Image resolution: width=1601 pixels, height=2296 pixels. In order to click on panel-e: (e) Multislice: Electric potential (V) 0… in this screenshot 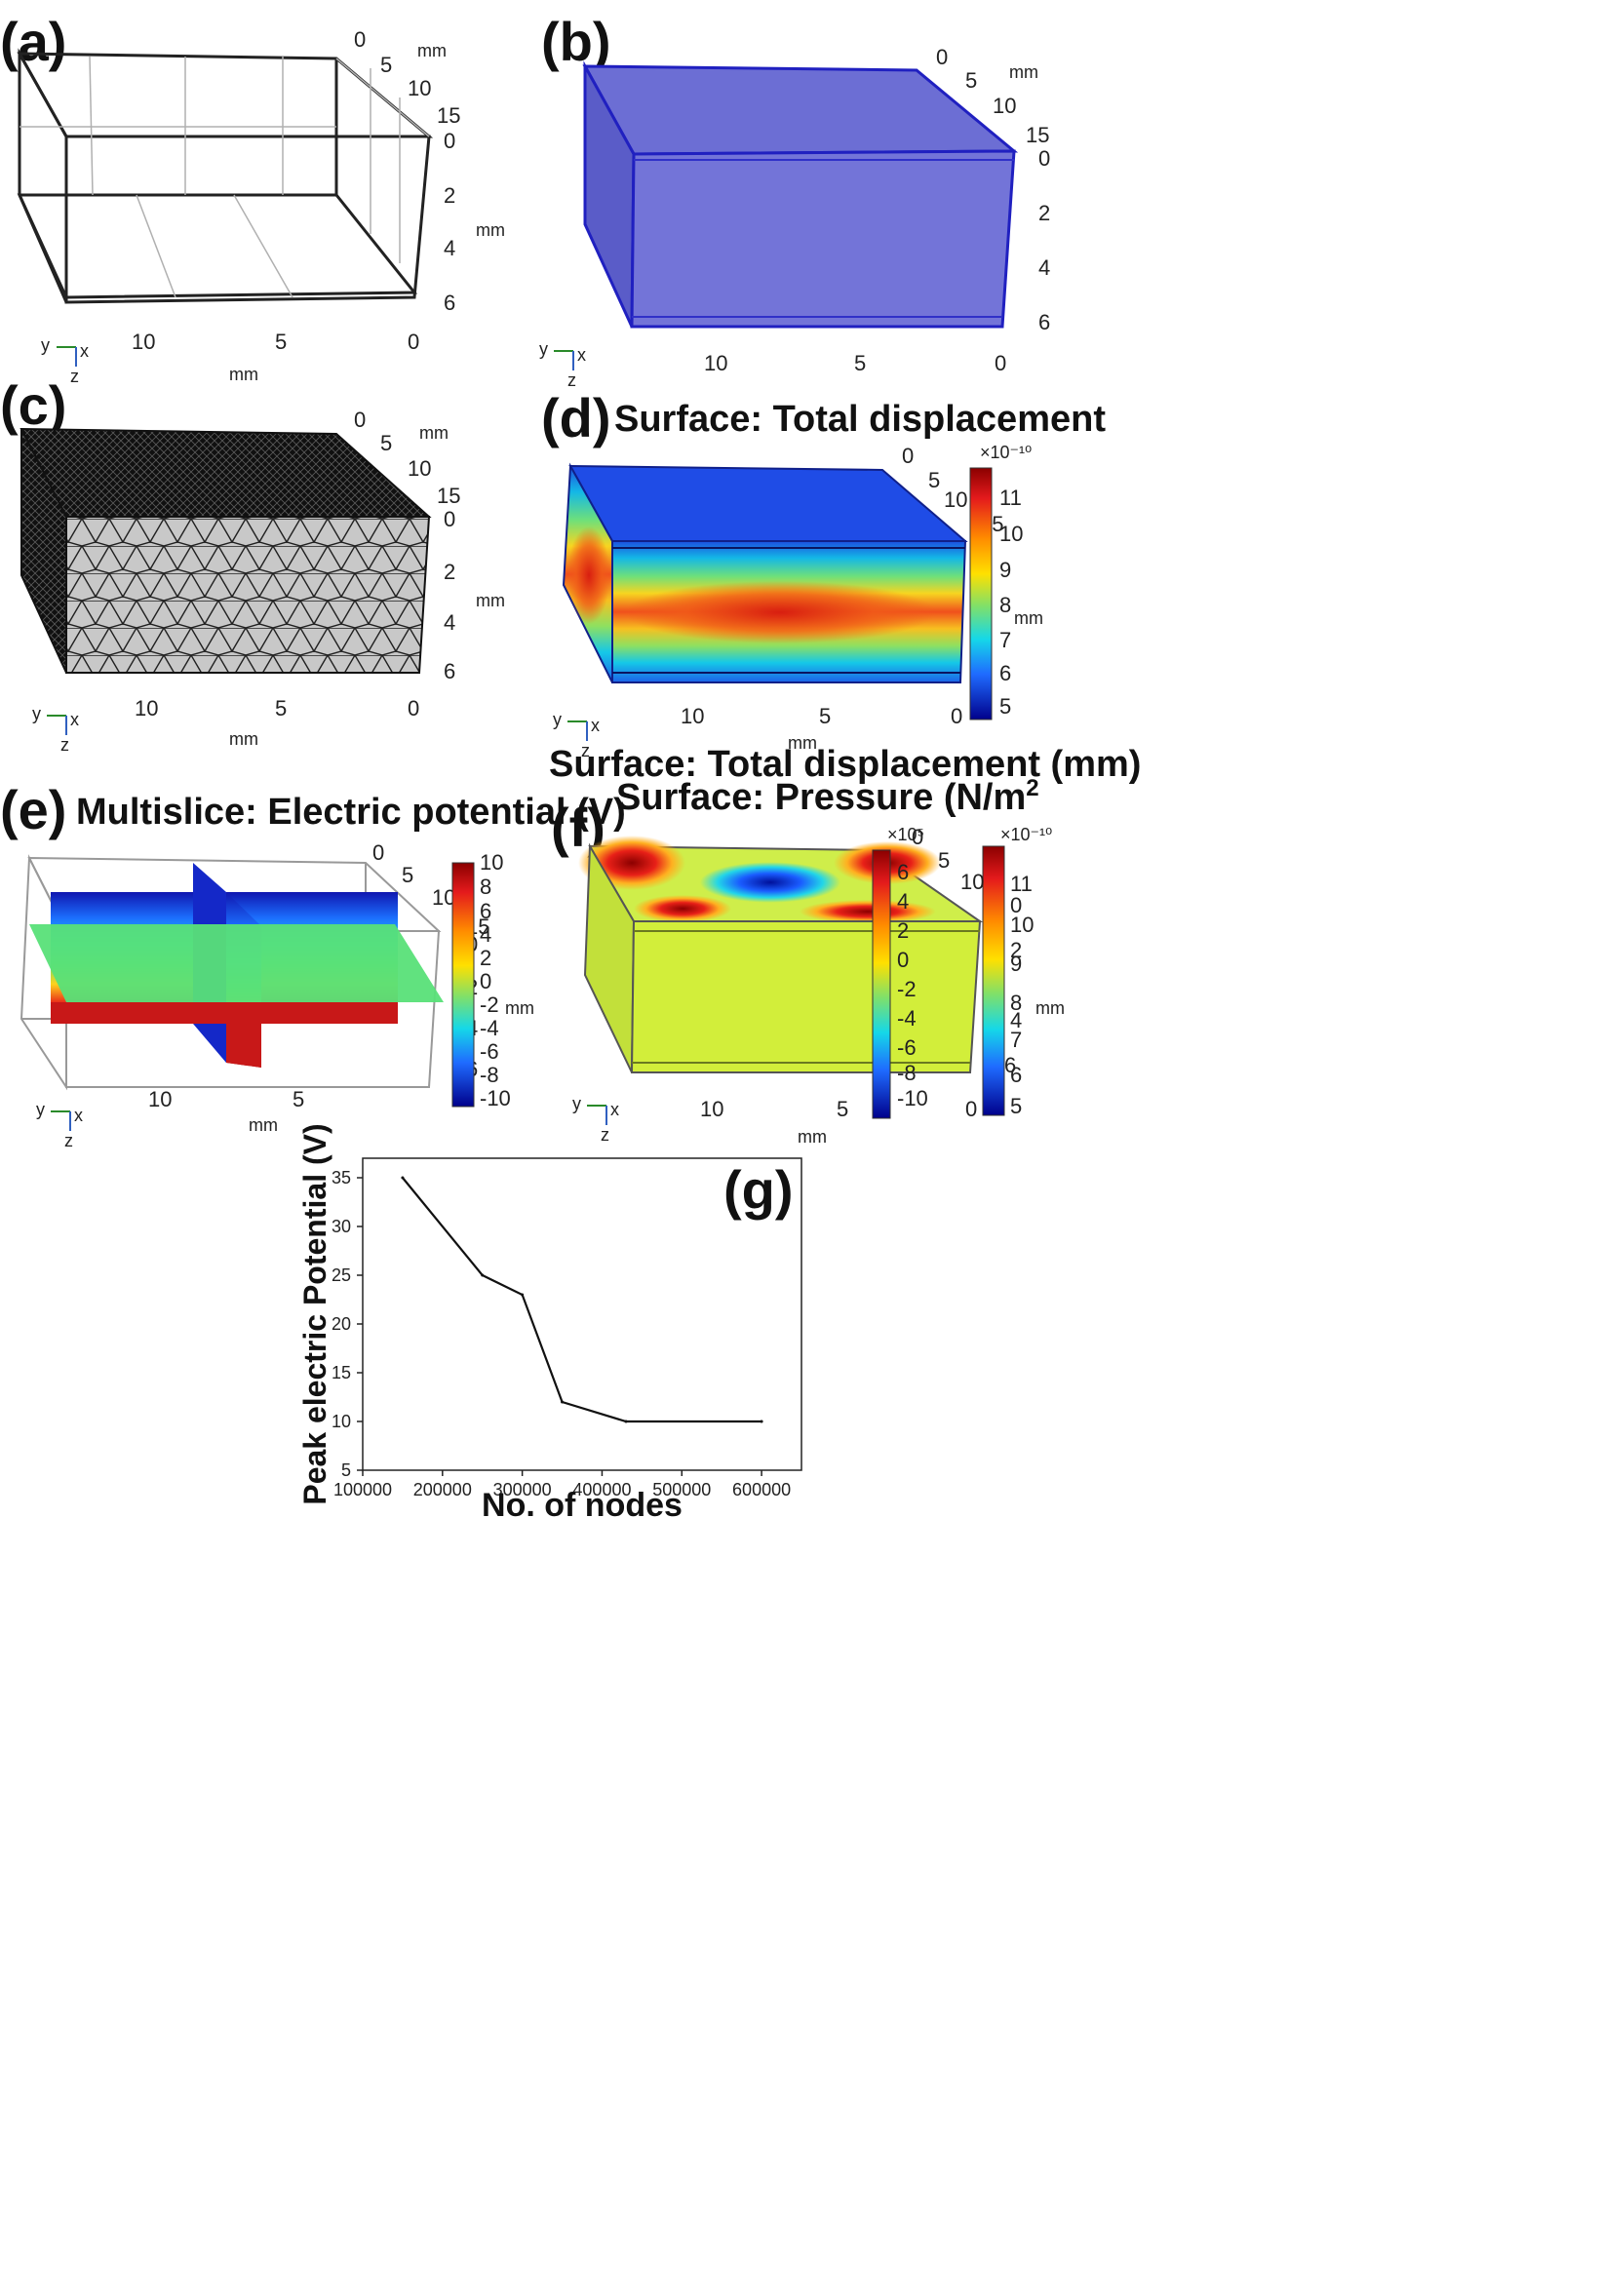, I will do `click(313, 964)`.